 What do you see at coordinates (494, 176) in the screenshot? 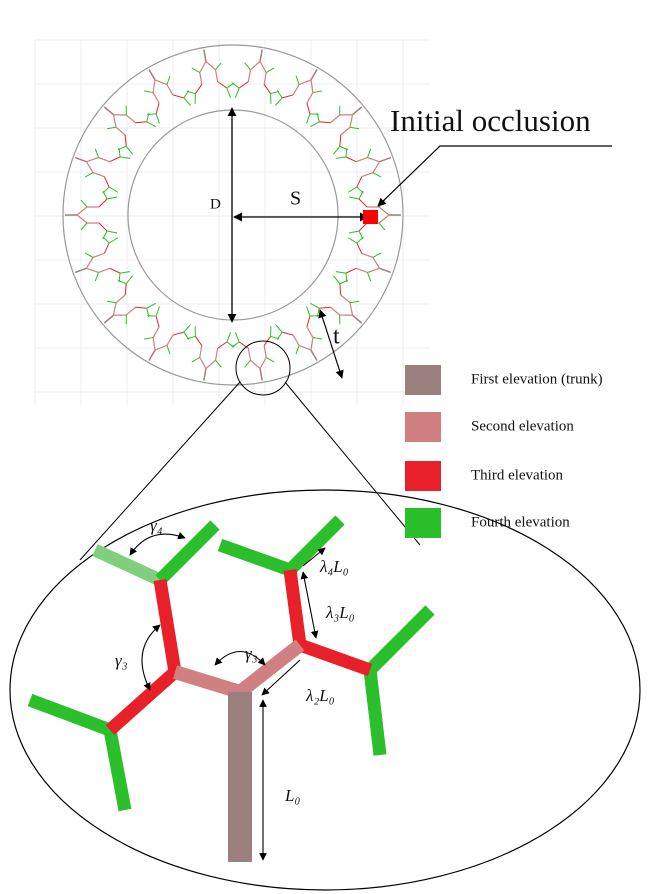
I see `occlusion-pointer` at bounding box center [494, 176].